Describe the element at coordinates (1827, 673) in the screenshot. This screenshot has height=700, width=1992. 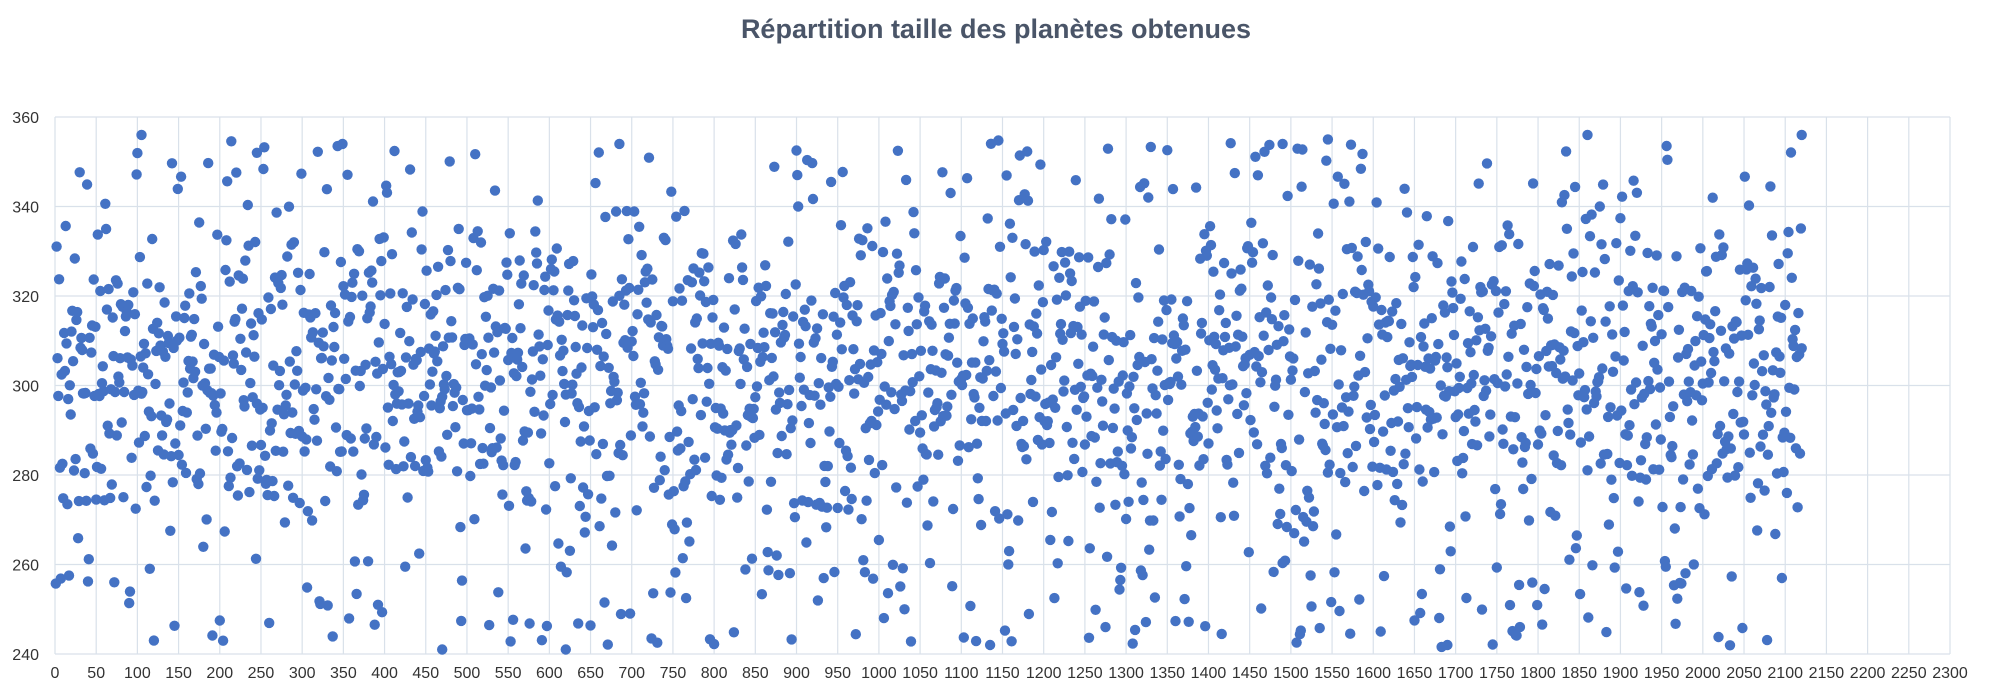
I see `x-tick-label: 2150` at that location.